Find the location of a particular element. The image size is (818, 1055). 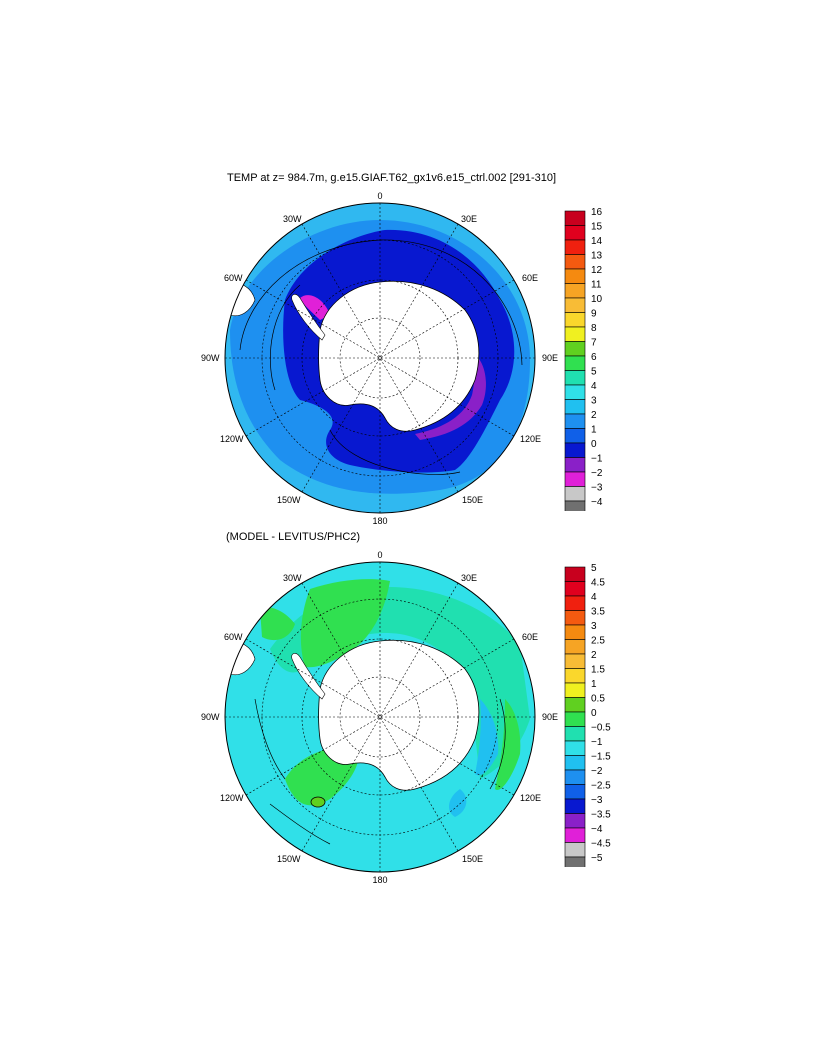

colorbar-label: −1.5 is located at coordinates (601, 757).